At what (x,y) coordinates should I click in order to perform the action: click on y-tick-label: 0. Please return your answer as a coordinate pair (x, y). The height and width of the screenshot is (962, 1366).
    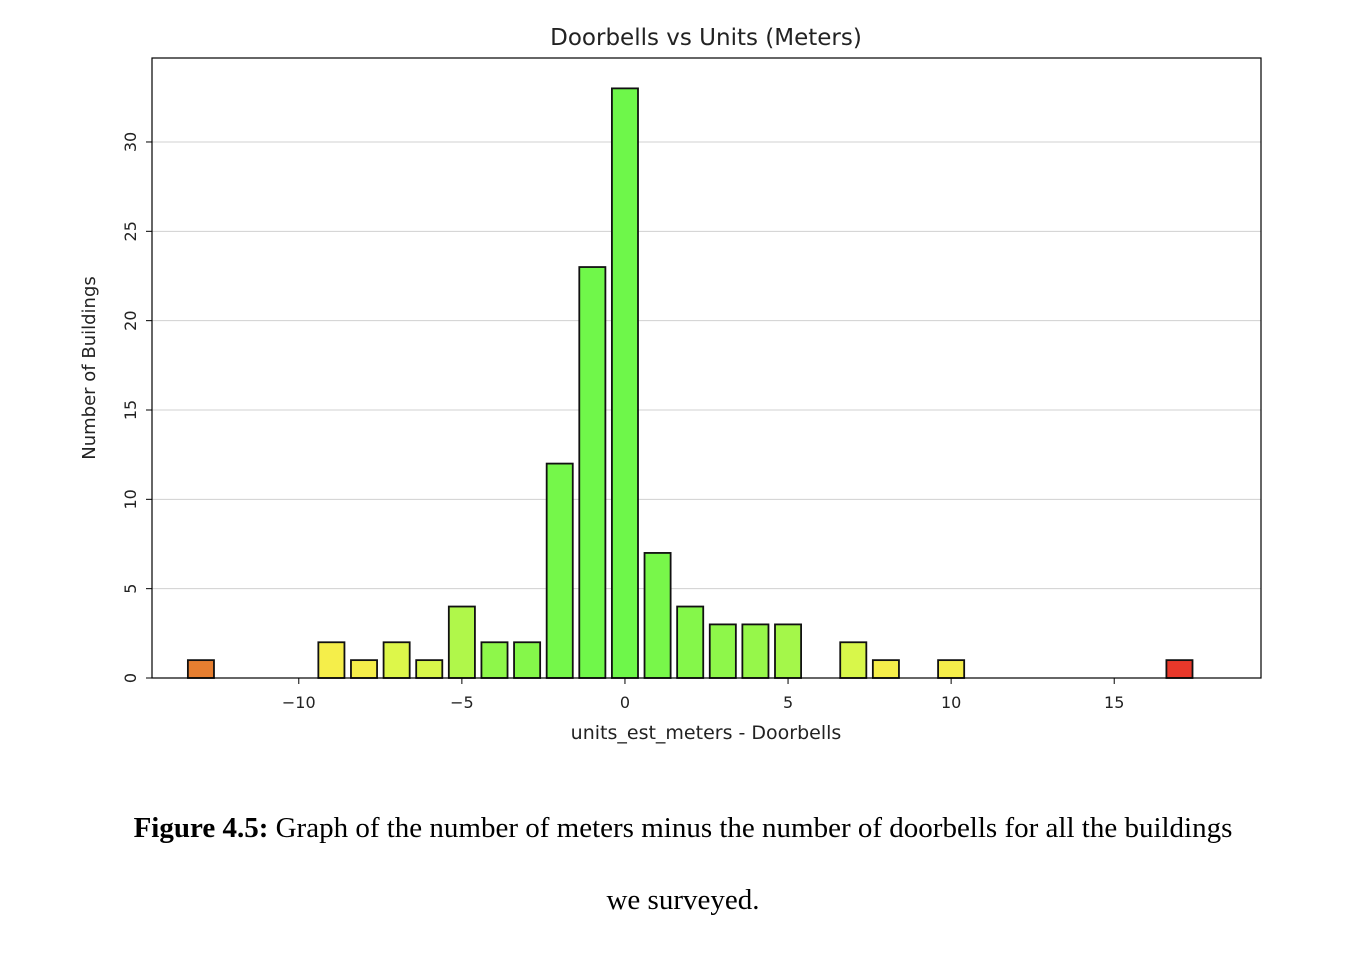
    Looking at the image, I should click on (130, 678).